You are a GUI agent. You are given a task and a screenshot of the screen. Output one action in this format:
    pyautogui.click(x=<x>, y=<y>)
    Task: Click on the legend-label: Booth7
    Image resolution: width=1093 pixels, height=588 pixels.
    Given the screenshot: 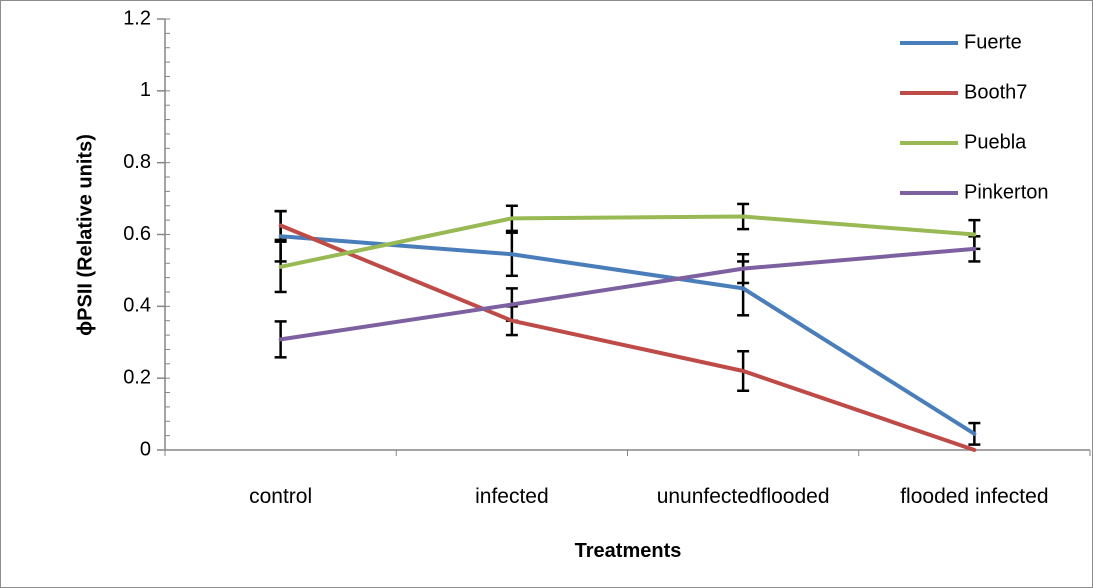 What is the action you would take?
    pyautogui.click(x=995, y=92)
    